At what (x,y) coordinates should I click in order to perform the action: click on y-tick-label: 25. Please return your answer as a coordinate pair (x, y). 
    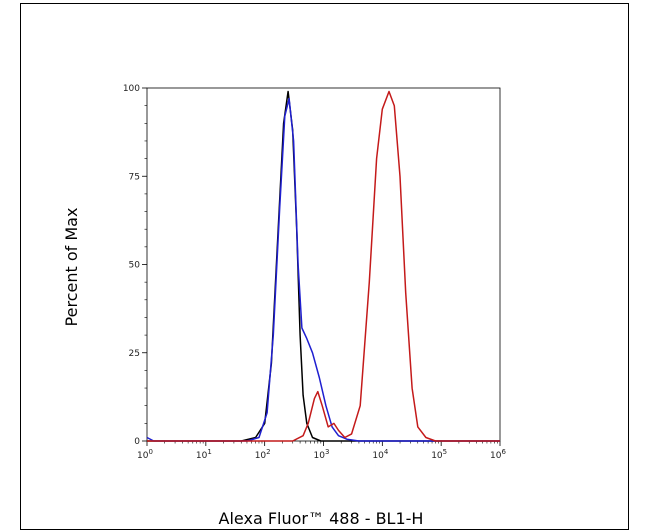
    Looking at the image, I should click on (134, 354).